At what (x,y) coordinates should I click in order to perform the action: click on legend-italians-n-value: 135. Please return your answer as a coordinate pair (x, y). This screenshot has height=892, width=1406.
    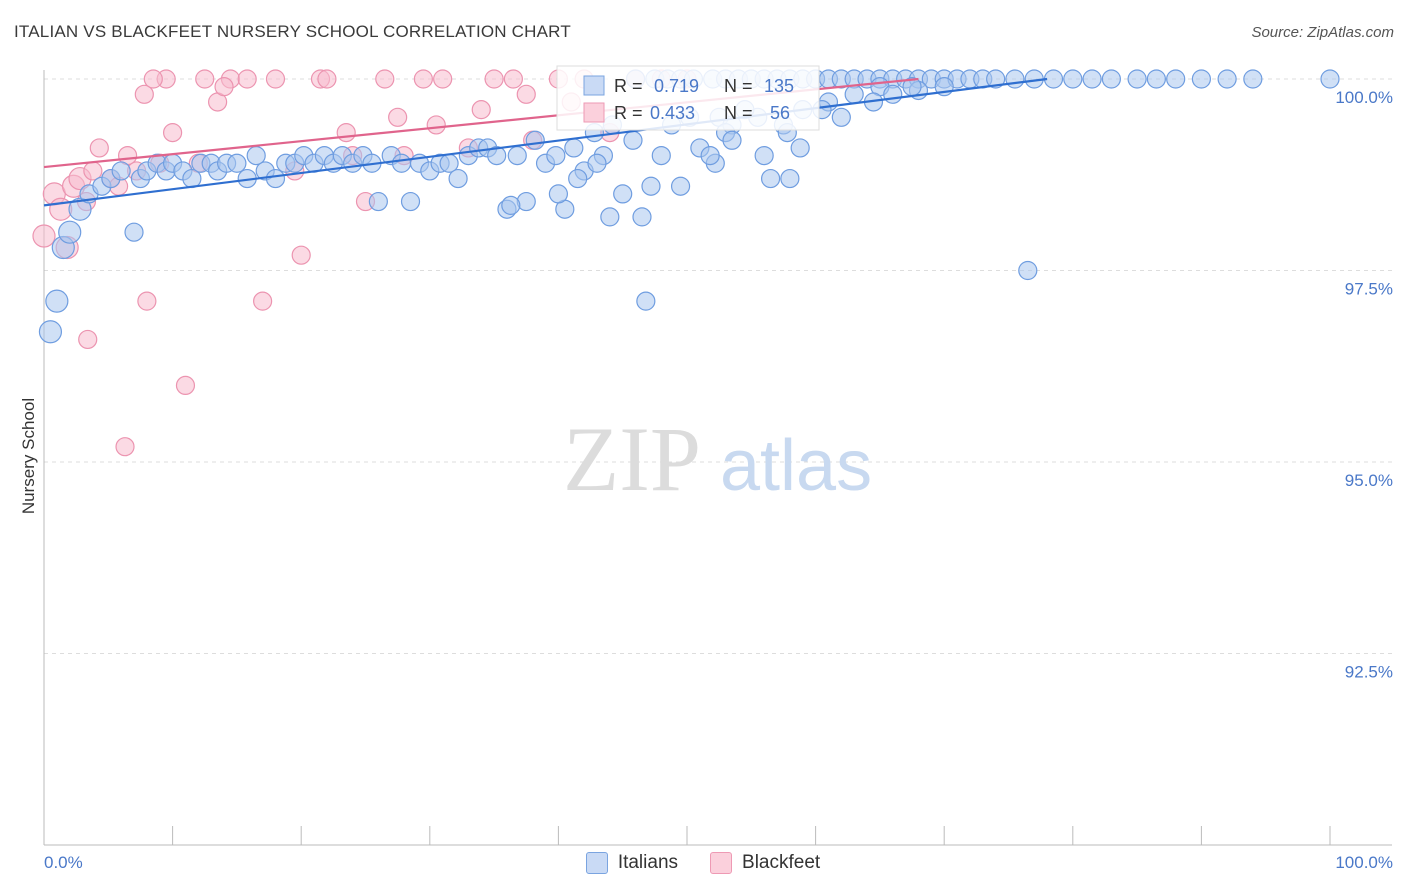
    Looking at the image, I should click on (779, 86).